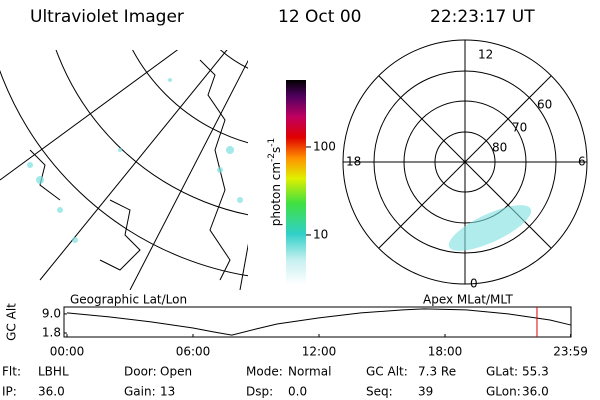 Image resolution: width=600 pixels, height=400 pixels. I want to click on altitude-line, so click(319, 322).